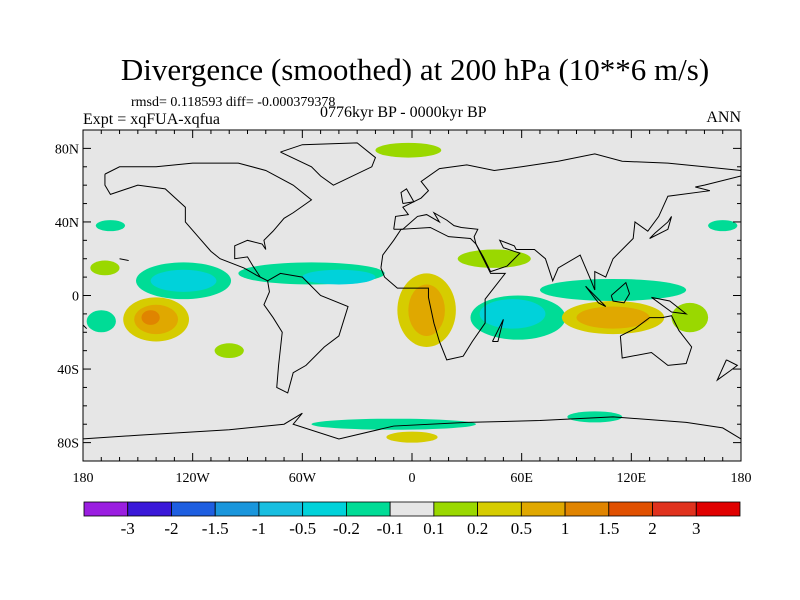 The height and width of the screenshot is (600, 800). What do you see at coordinates (152, 119) in the screenshot?
I see `experiment-label: Expt = xqFUA-xqfua` at bounding box center [152, 119].